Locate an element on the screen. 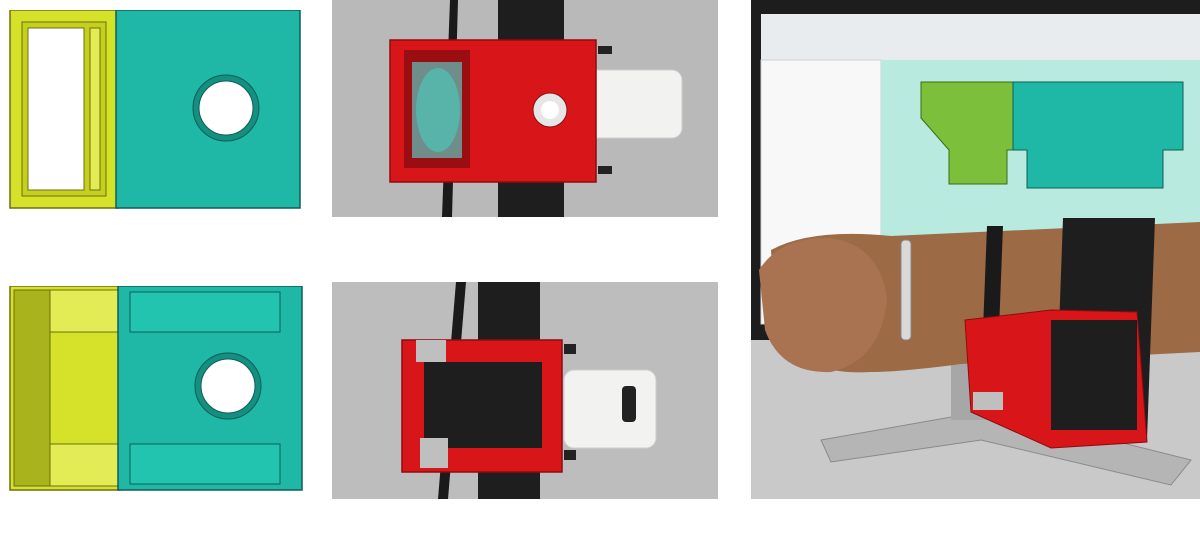 Image resolution: width=1200 pixels, height=535 pixels. cad-bottom-drawing is located at coordinates (156, 389).